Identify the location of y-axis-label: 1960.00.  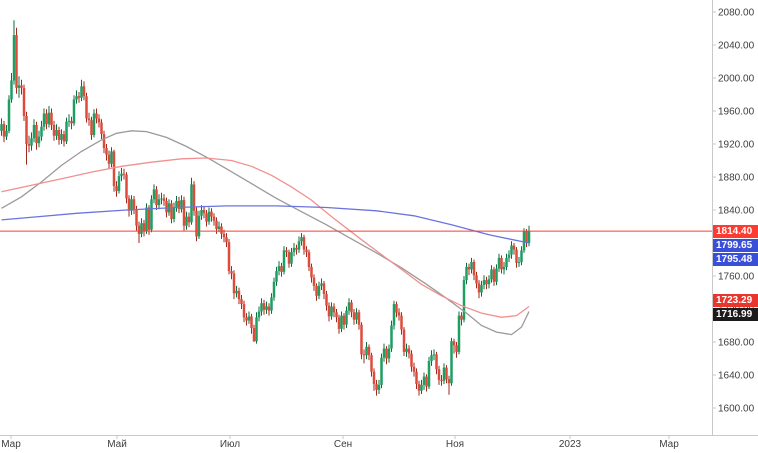
(736, 112).